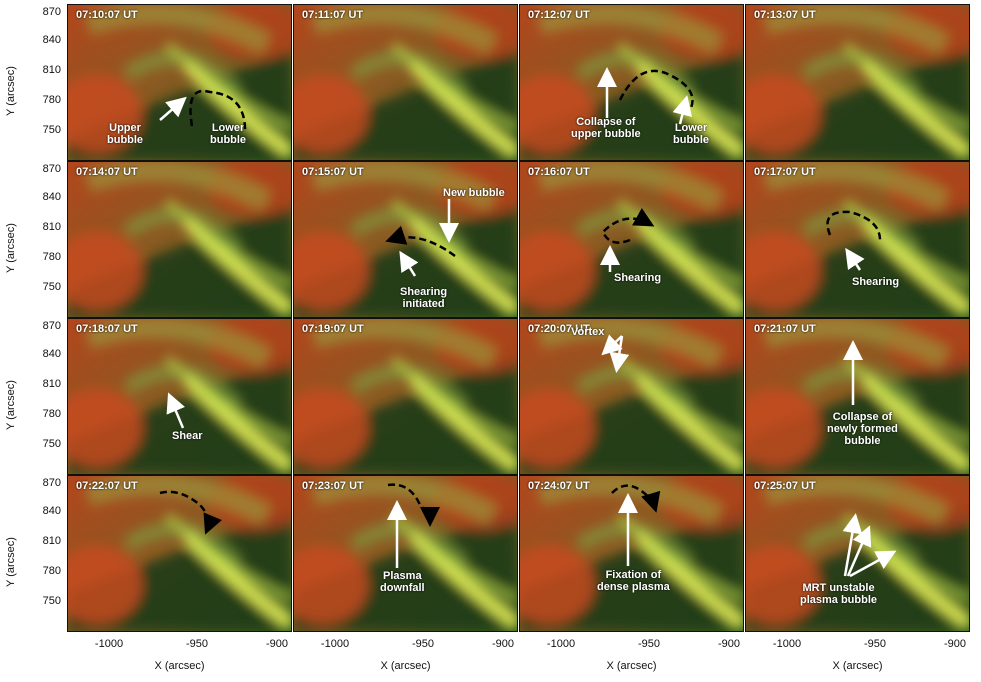  Describe the element at coordinates (125, 134) in the screenshot. I see `annotation-upper-bubble: Upper bubble` at that location.